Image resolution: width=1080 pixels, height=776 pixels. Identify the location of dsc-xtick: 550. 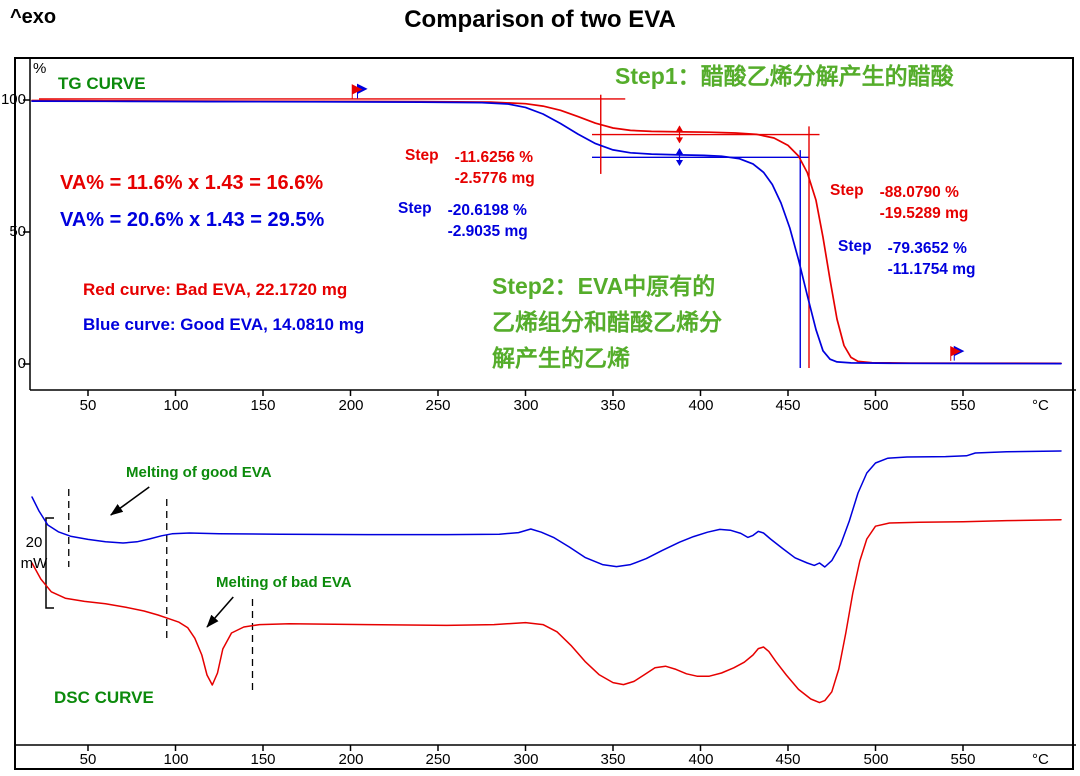
(963, 759).